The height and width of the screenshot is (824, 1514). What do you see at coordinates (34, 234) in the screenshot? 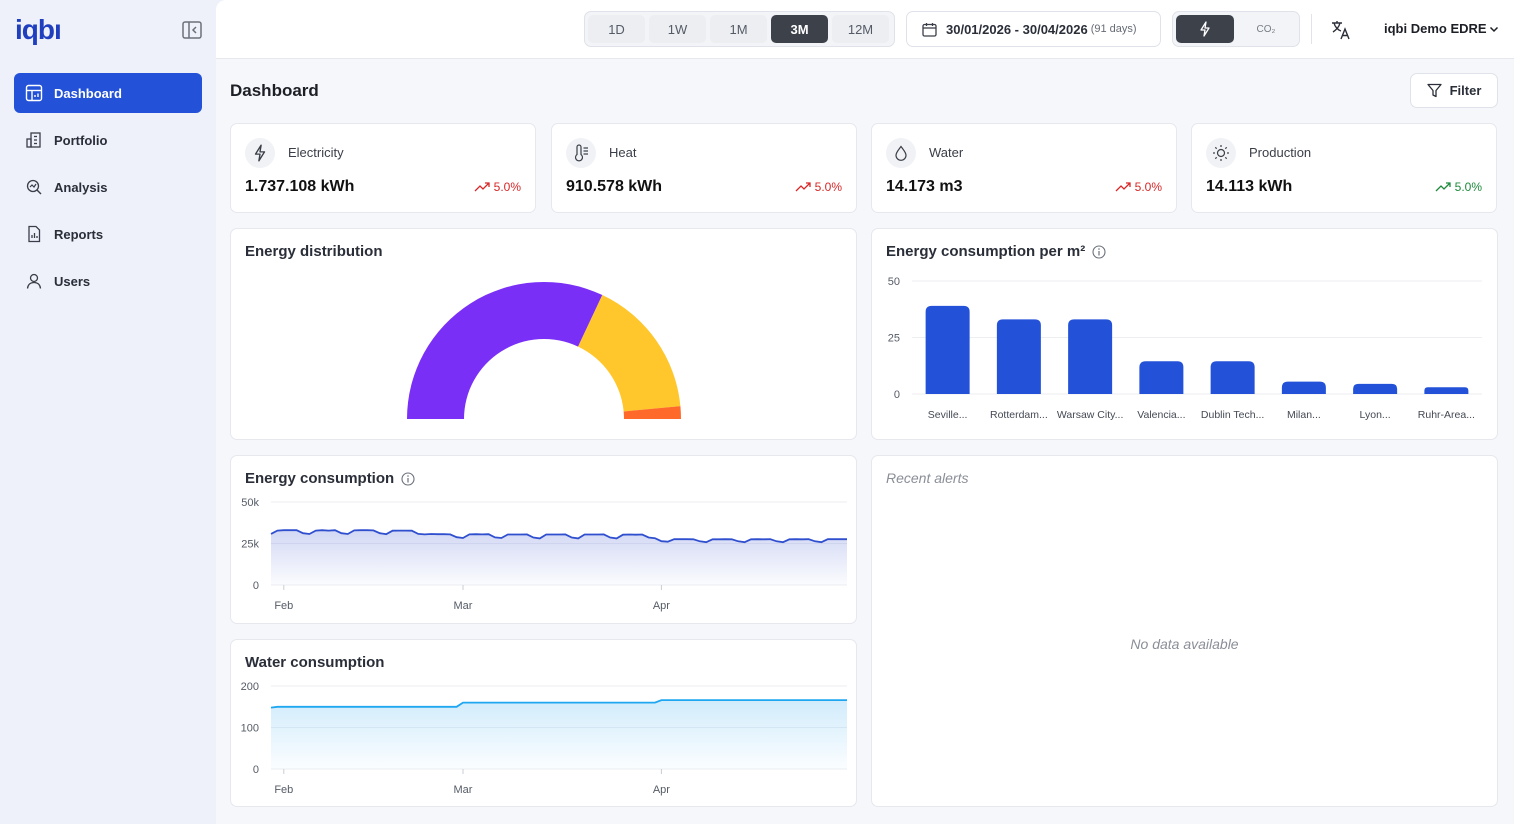
I see `report-icon` at bounding box center [34, 234].